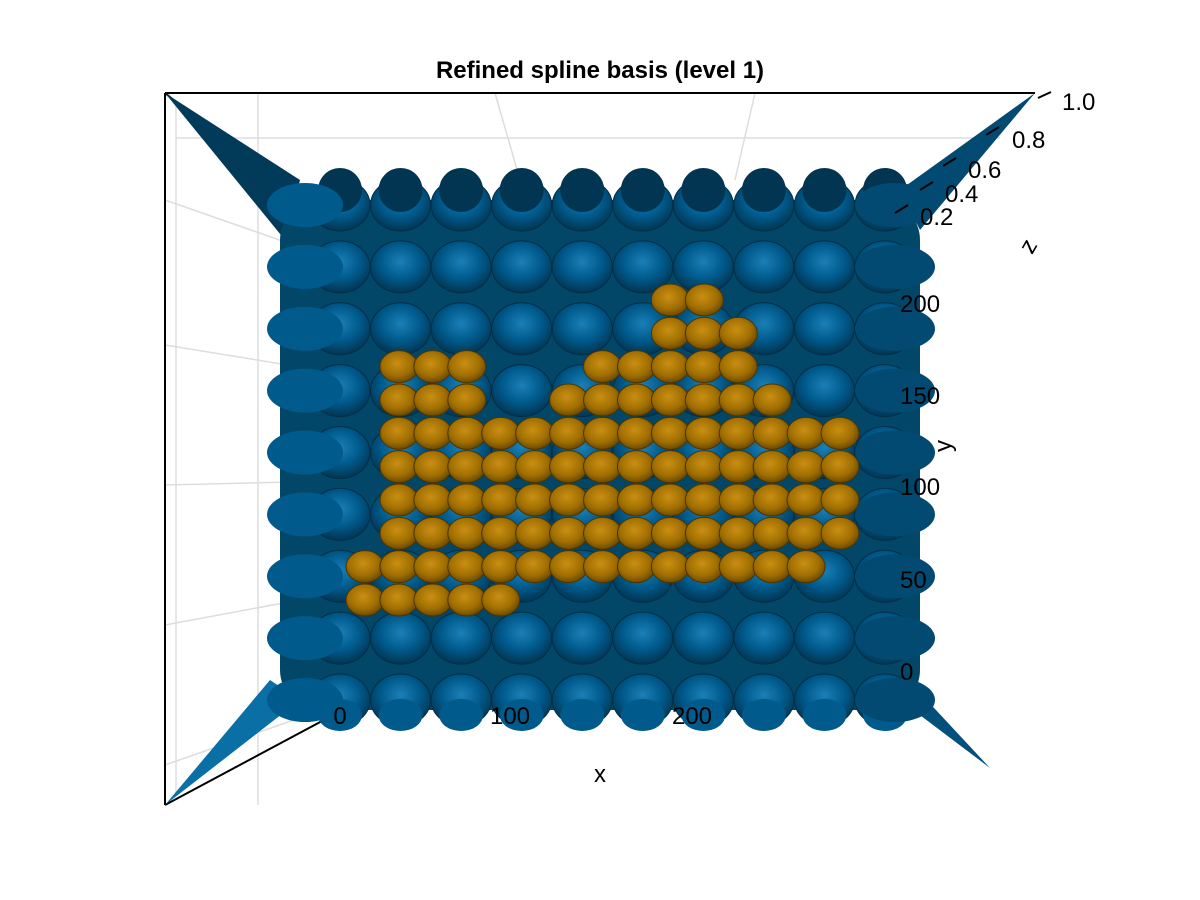 The width and height of the screenshot is (1200, 900). Describe the element at coordinates (906, 672) in the screenshot. I see `y-tick-label: 0` at that location.